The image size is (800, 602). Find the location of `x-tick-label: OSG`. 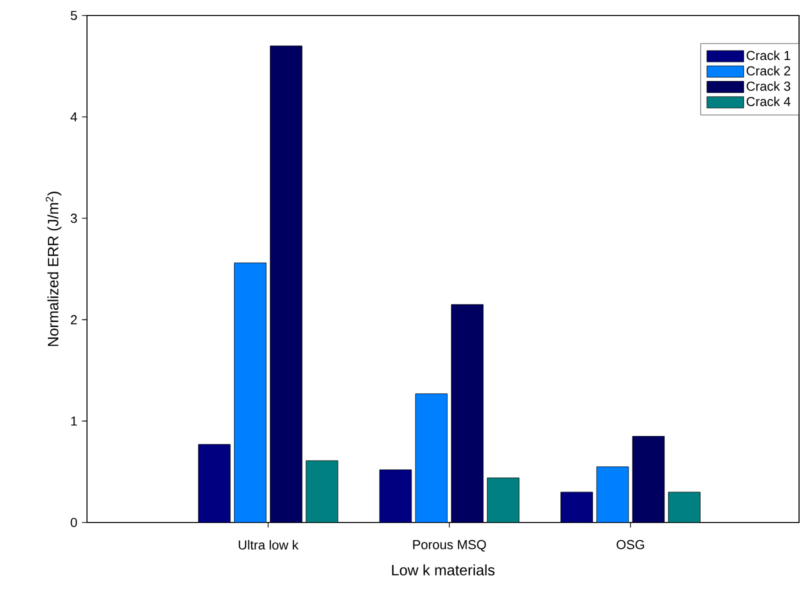

x-tick-label: OSG is located at coordinates (630, 545).